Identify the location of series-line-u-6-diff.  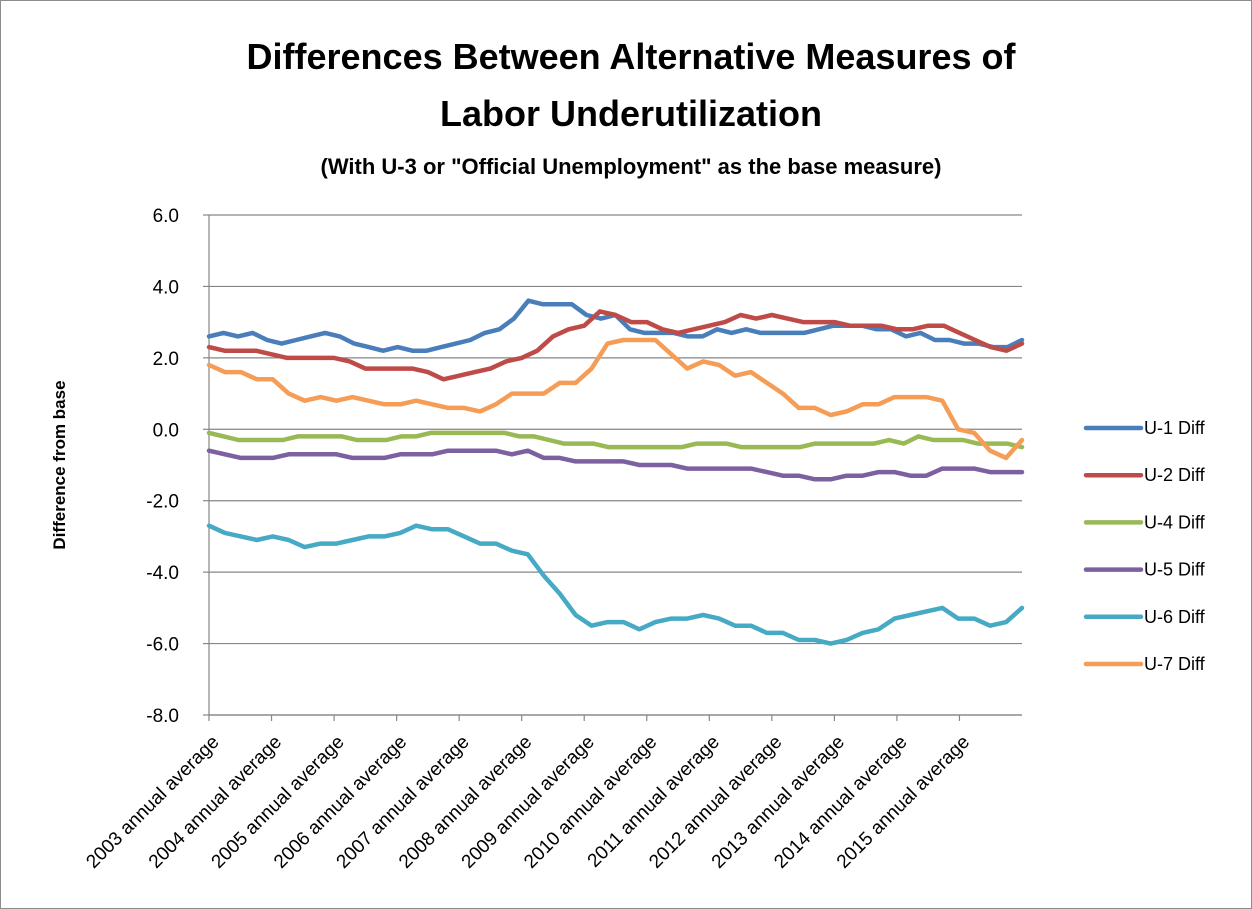
(615, 584).